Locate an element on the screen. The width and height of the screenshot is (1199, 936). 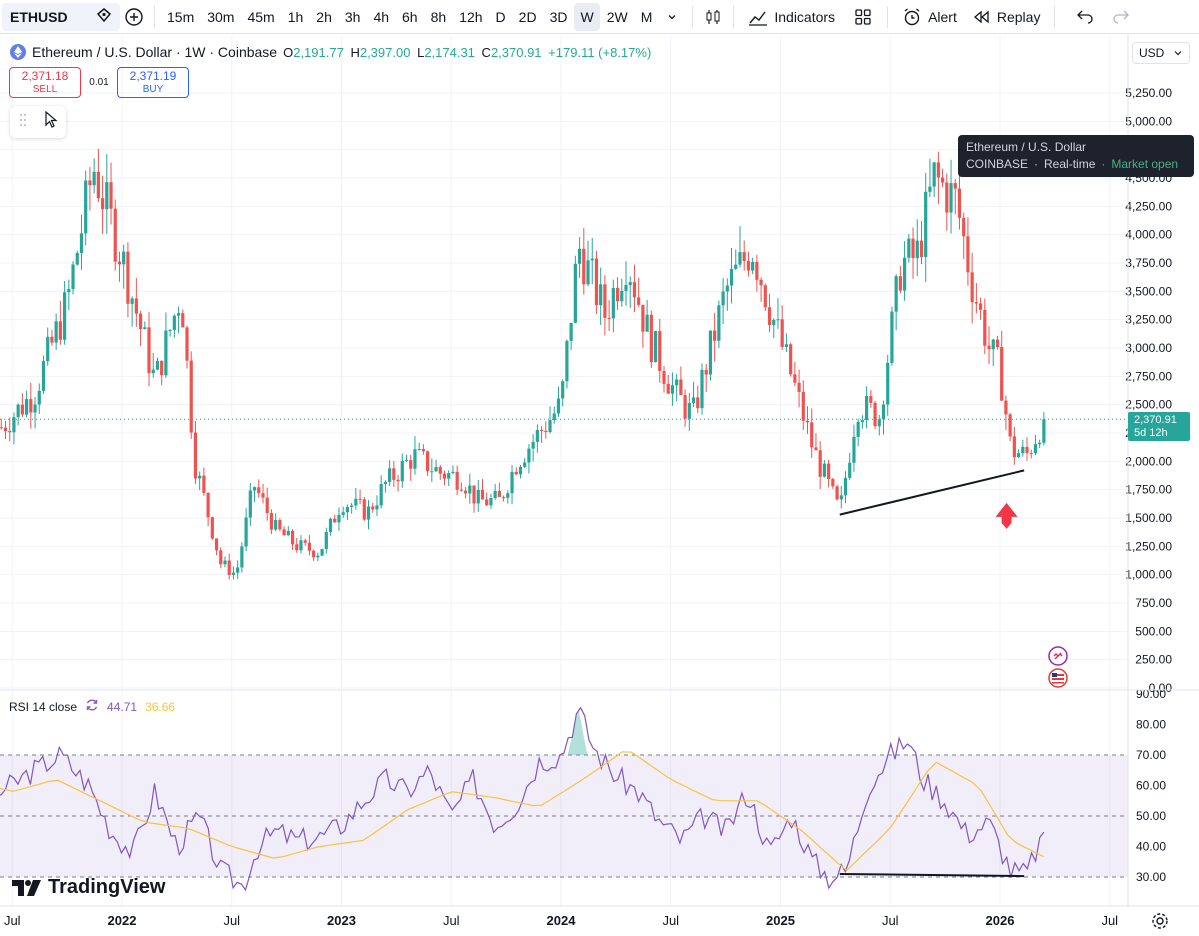
rsi-legend: RSI 14 close 44.71 36.66 is located at coordinates (92, 706).